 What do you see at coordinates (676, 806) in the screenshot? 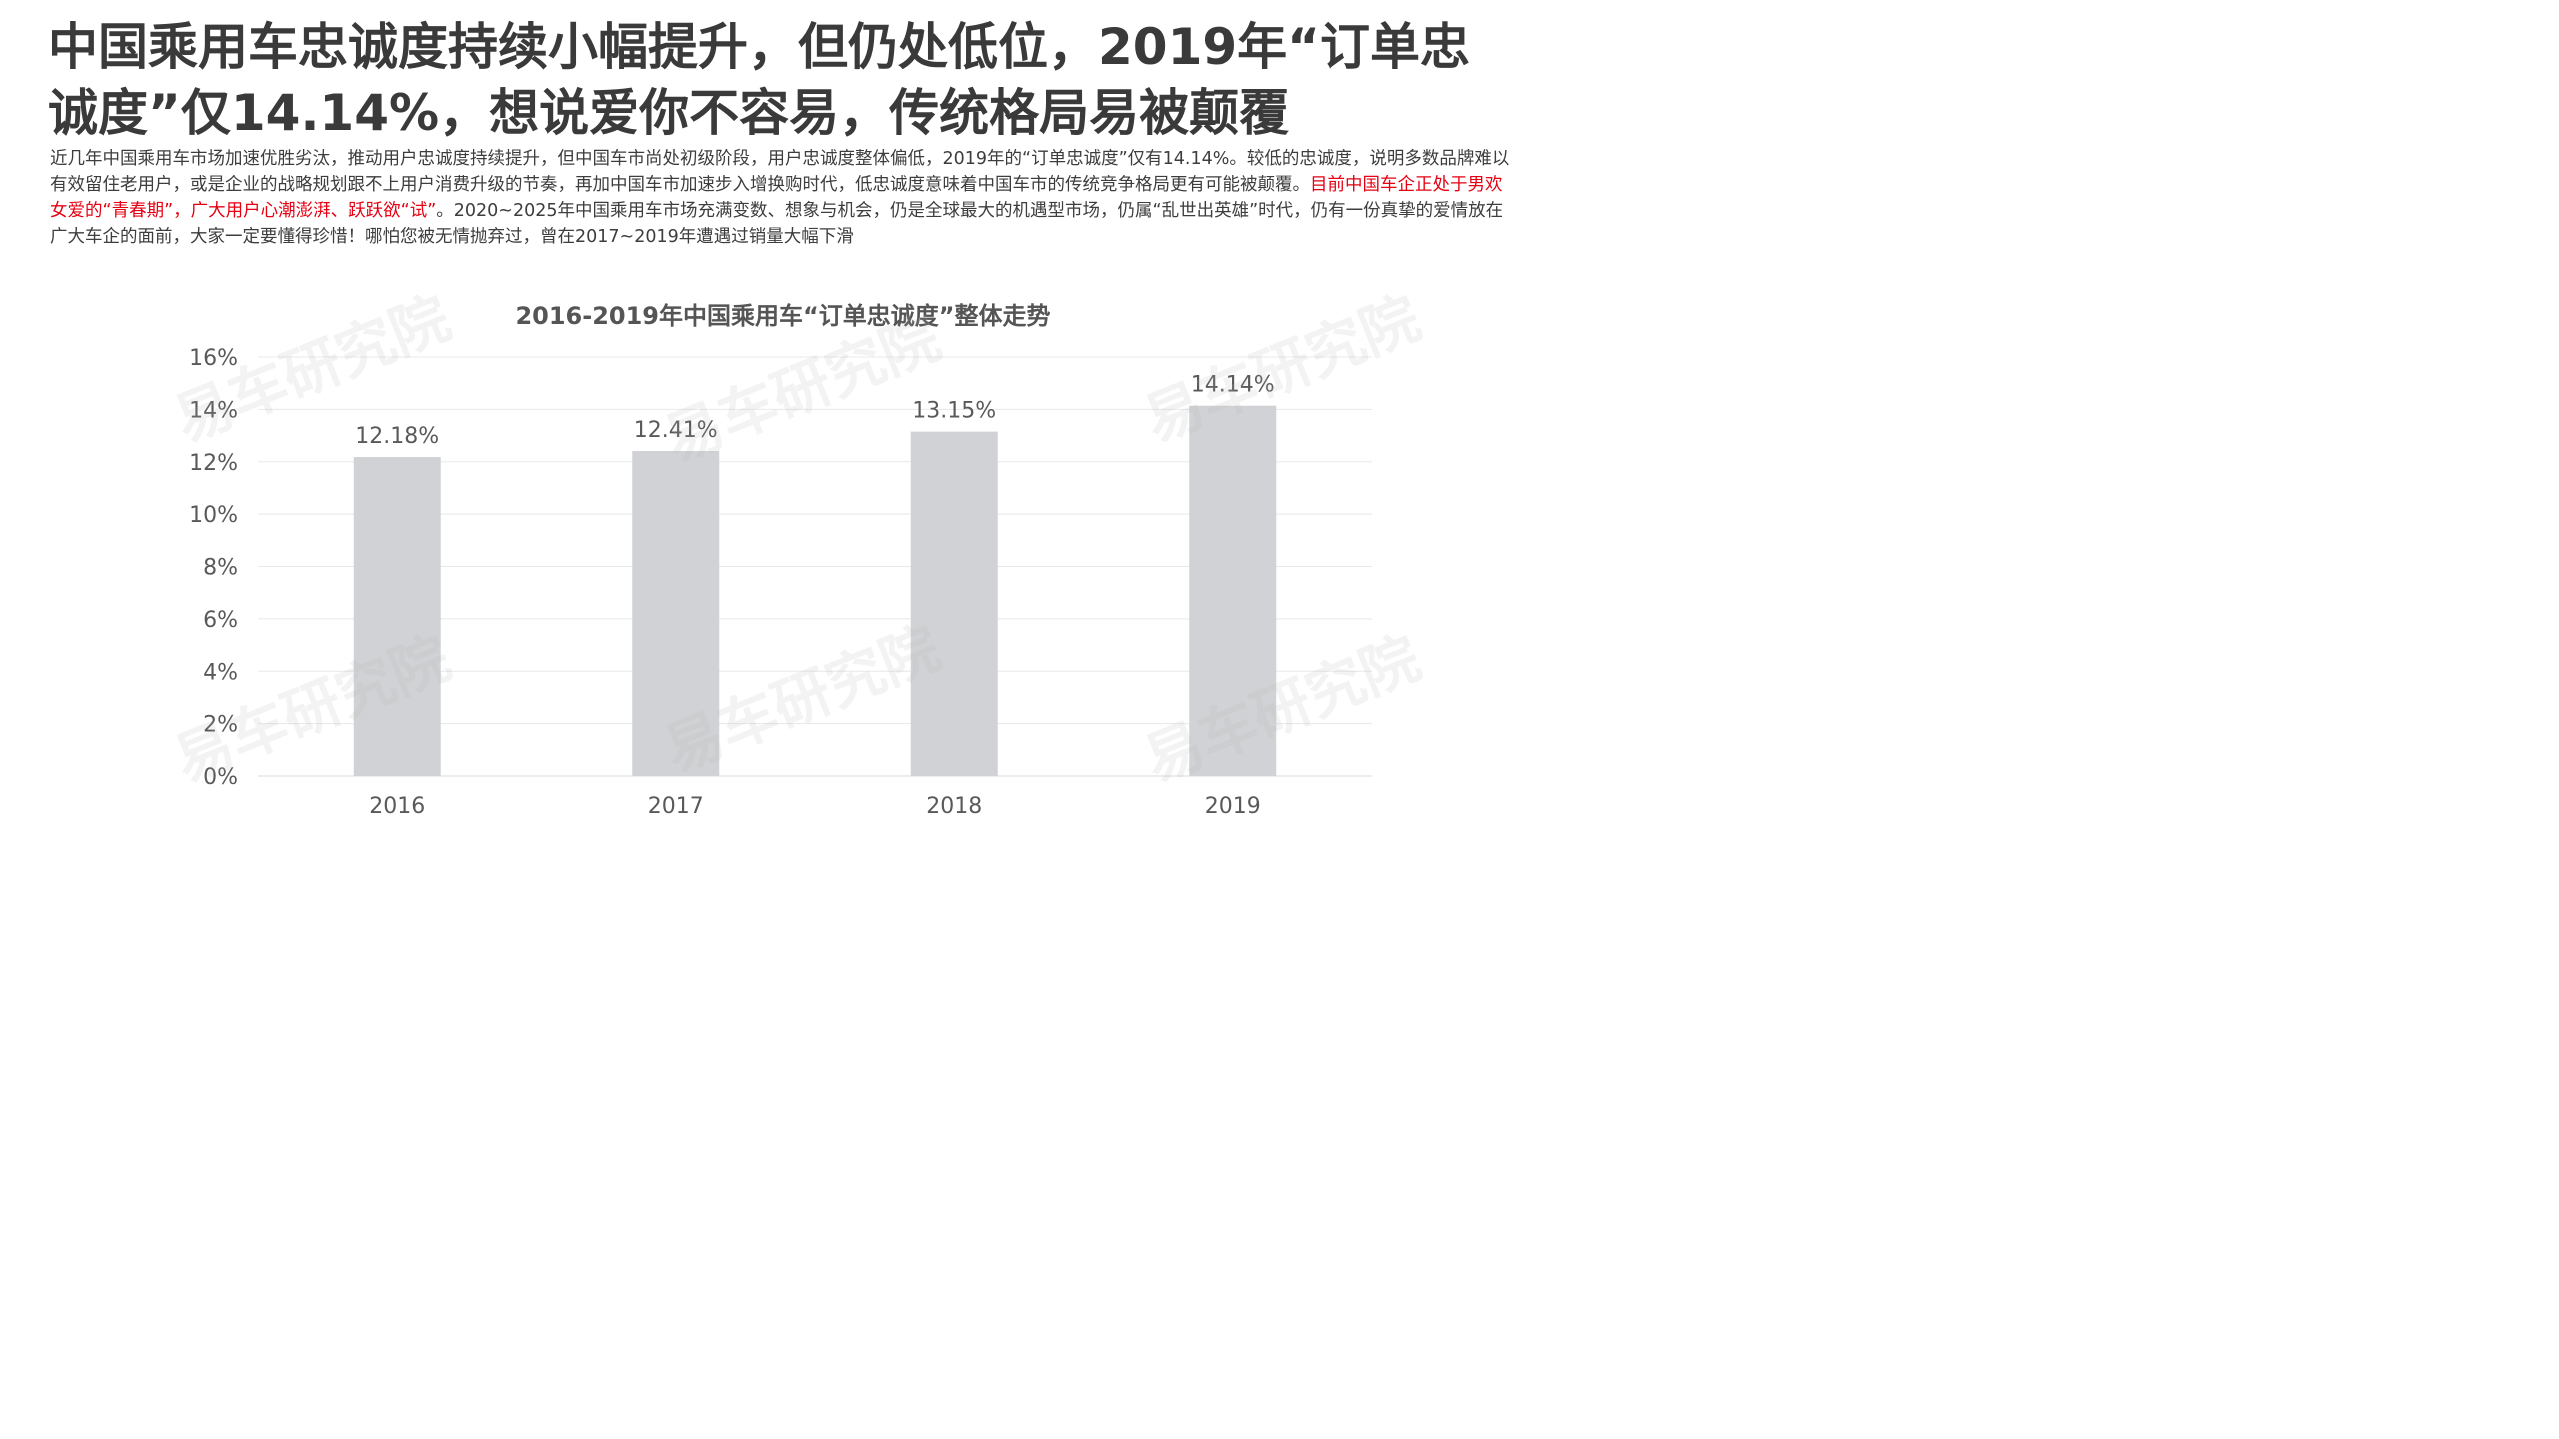
I see `x-tick-label: 2017` at bounding box center [676, 806].